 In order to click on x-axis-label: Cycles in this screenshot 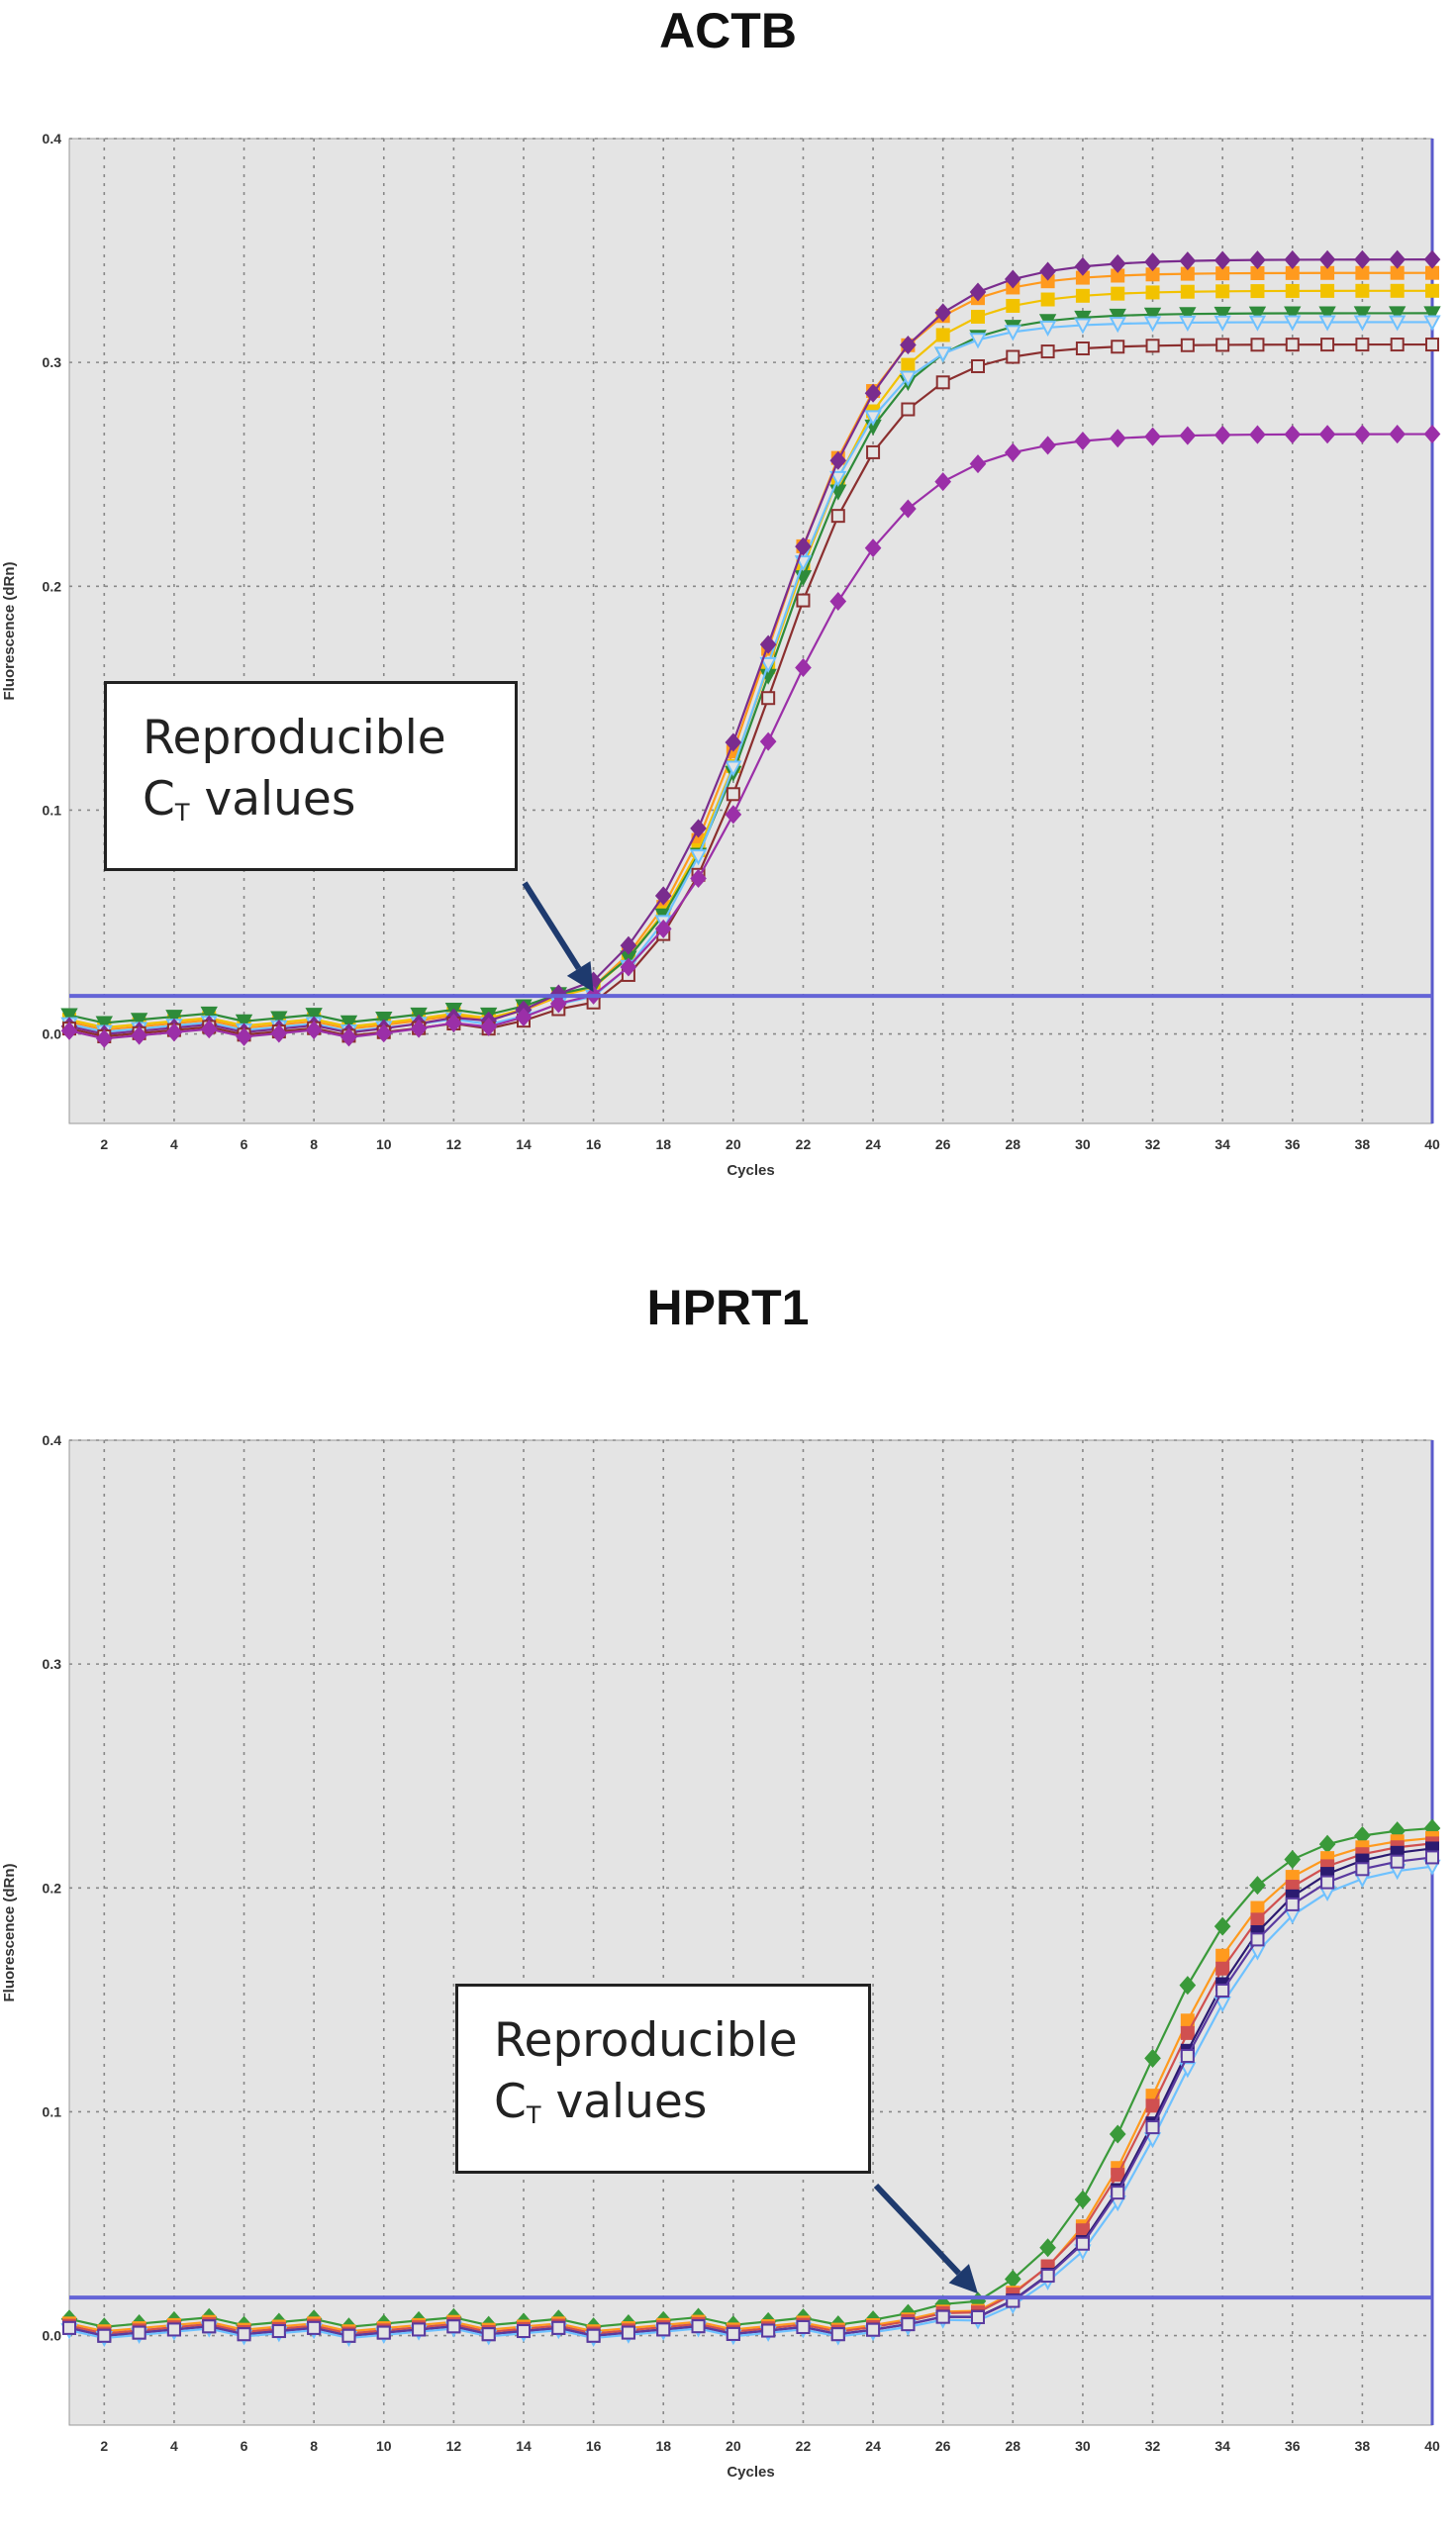, I will do `click(750, 2472)`.